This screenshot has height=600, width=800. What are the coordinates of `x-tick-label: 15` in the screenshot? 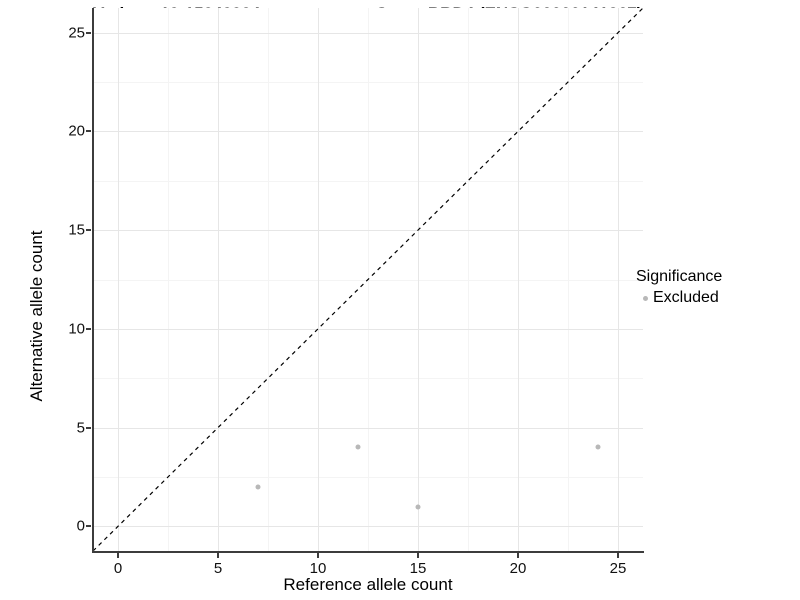 It's located at (418, 568).